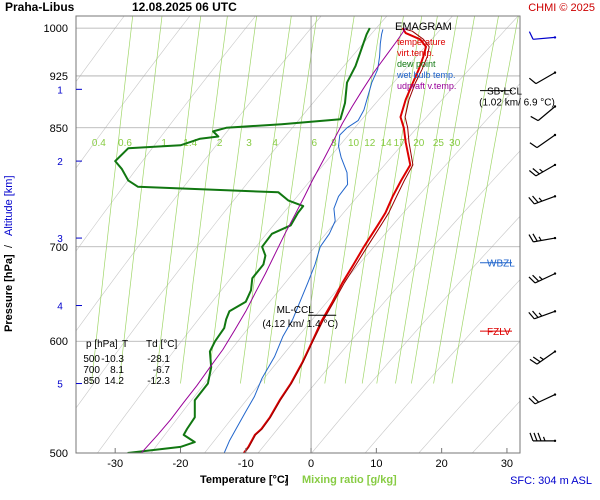  I want to click on mixing-ratio-tick-label: 8, so click(334, 143).